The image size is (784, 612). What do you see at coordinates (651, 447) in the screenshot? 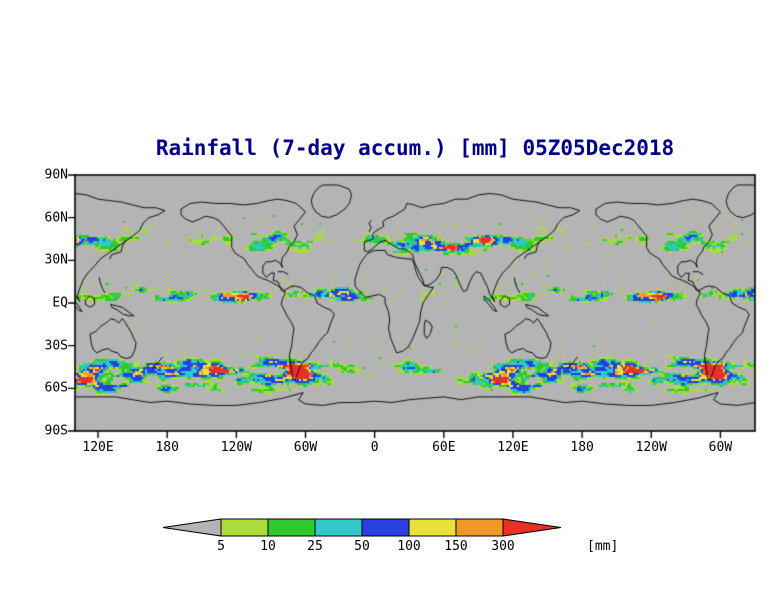
I see `lon-label-8: 120W` at bounding box center [651, 447].